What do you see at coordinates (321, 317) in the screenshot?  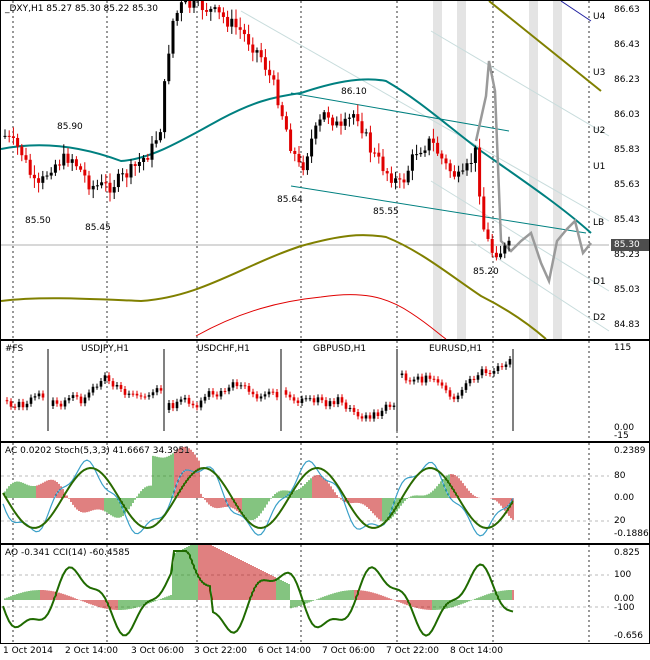 I see `lower-band-red` at bounding box center [321, 317].